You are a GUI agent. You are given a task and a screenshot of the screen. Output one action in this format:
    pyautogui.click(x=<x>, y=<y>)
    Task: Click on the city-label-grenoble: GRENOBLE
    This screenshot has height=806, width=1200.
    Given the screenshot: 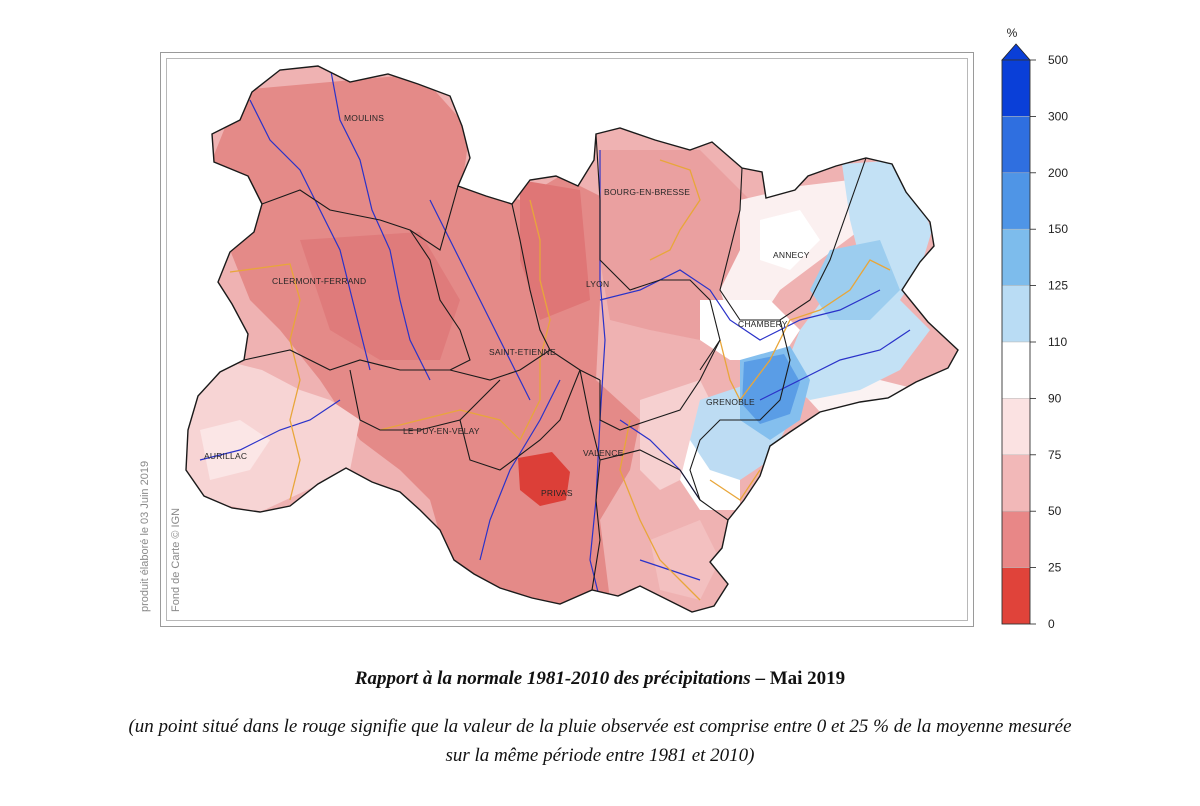 What is the action you would take?
    pyautogui.click(x=730, y=402)
    